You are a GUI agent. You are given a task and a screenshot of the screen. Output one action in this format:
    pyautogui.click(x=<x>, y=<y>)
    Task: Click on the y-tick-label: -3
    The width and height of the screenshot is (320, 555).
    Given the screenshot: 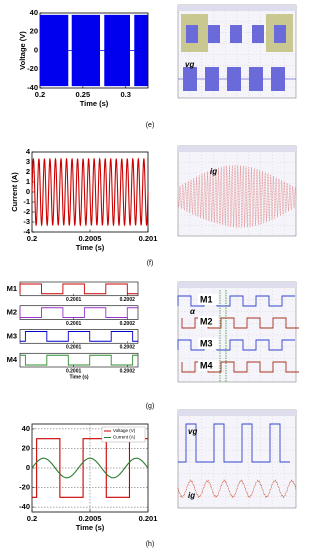 What is the action you would take?
    pyautogui.click(x=26, y=221)
    